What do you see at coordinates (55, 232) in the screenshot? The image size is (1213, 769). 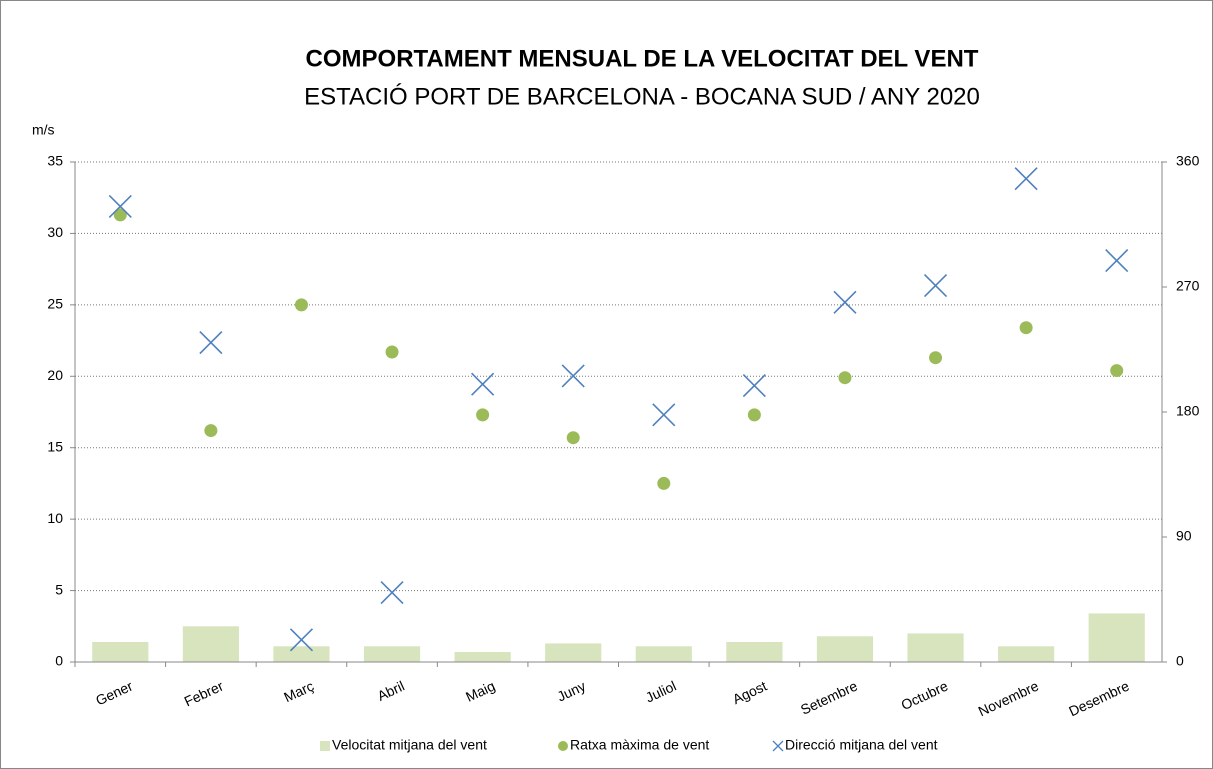 I see `y-tick-label: 30` at bounding box center [55, 232].